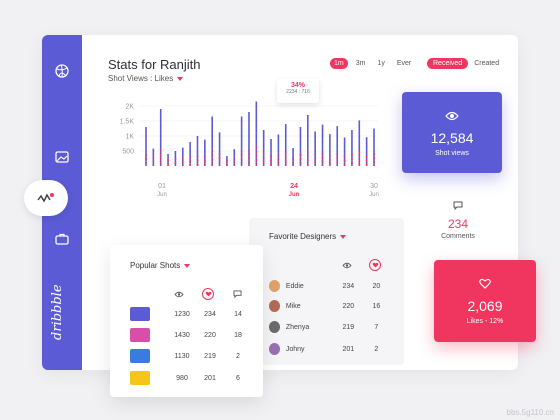  Describe the element at coordinates (129, 137) in the screenshot. I see `y-tick-label: 1K` at that location.